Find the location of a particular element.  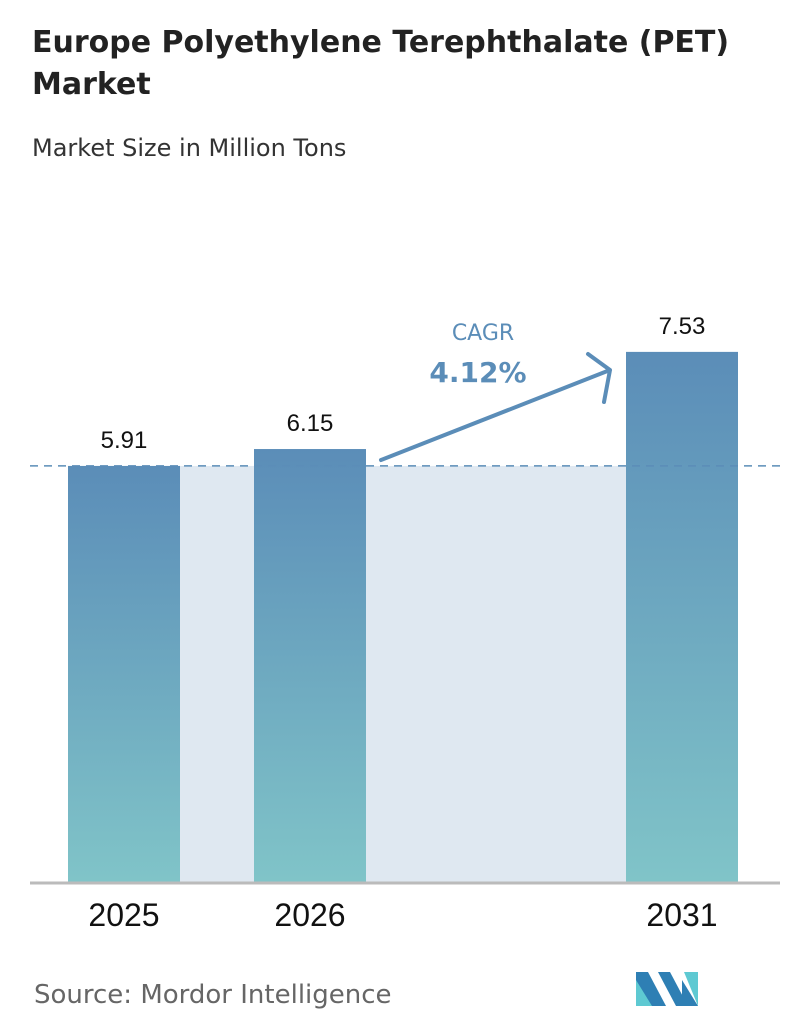

bar-2026 is located at coordinates (310, 665).